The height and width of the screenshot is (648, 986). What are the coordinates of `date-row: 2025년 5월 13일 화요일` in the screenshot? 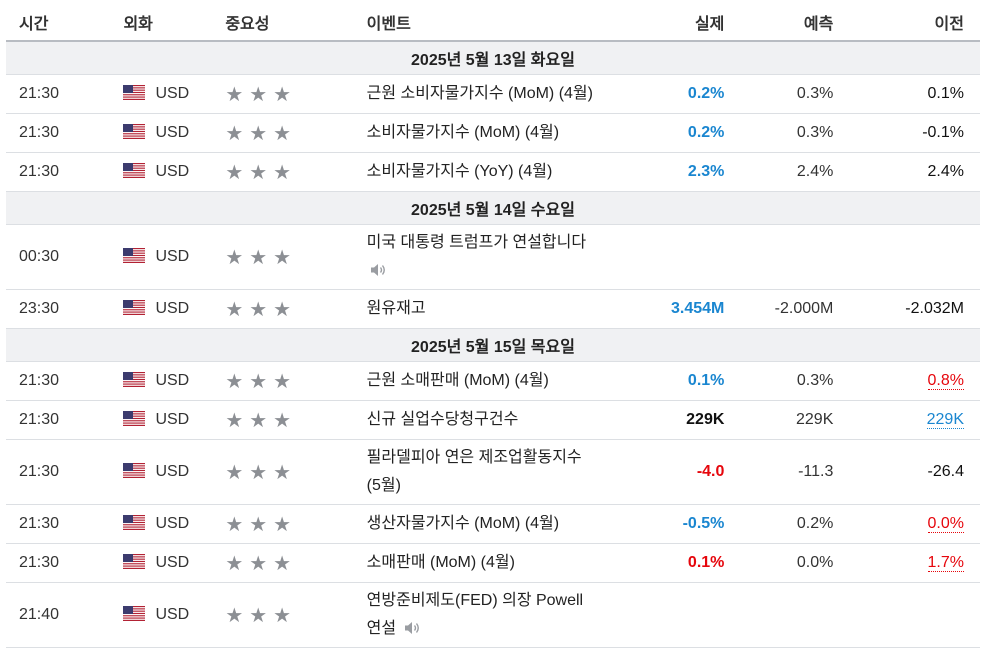 It's located at (493, 58).